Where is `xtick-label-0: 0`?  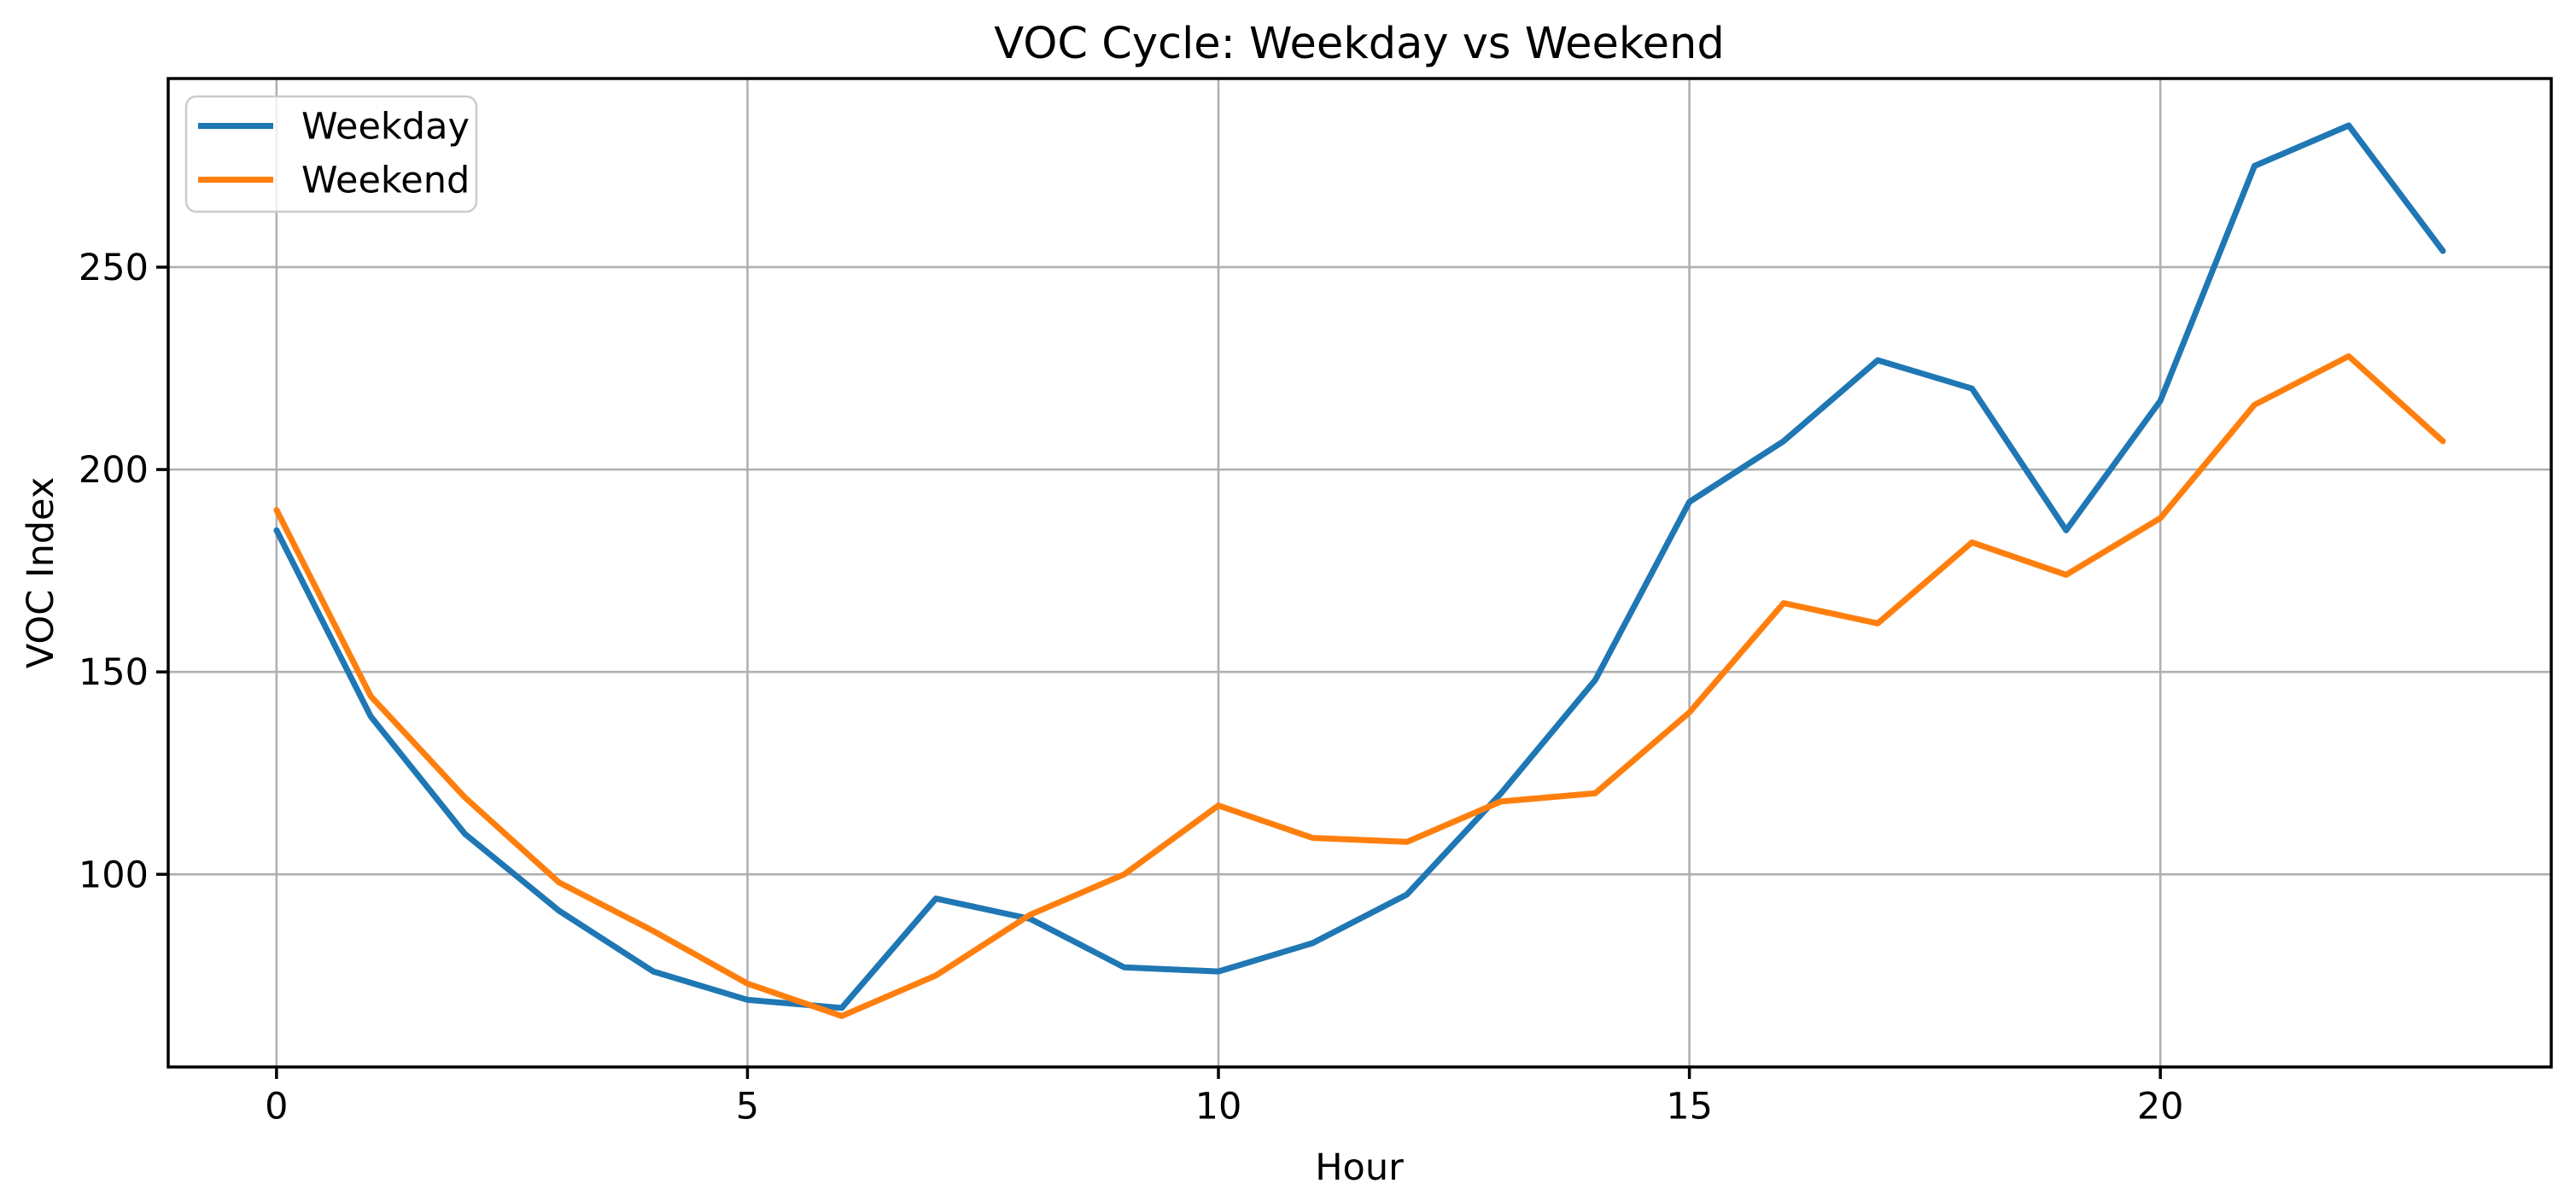 xtick-label-0: 0 is located at coordinates (276, 1107).